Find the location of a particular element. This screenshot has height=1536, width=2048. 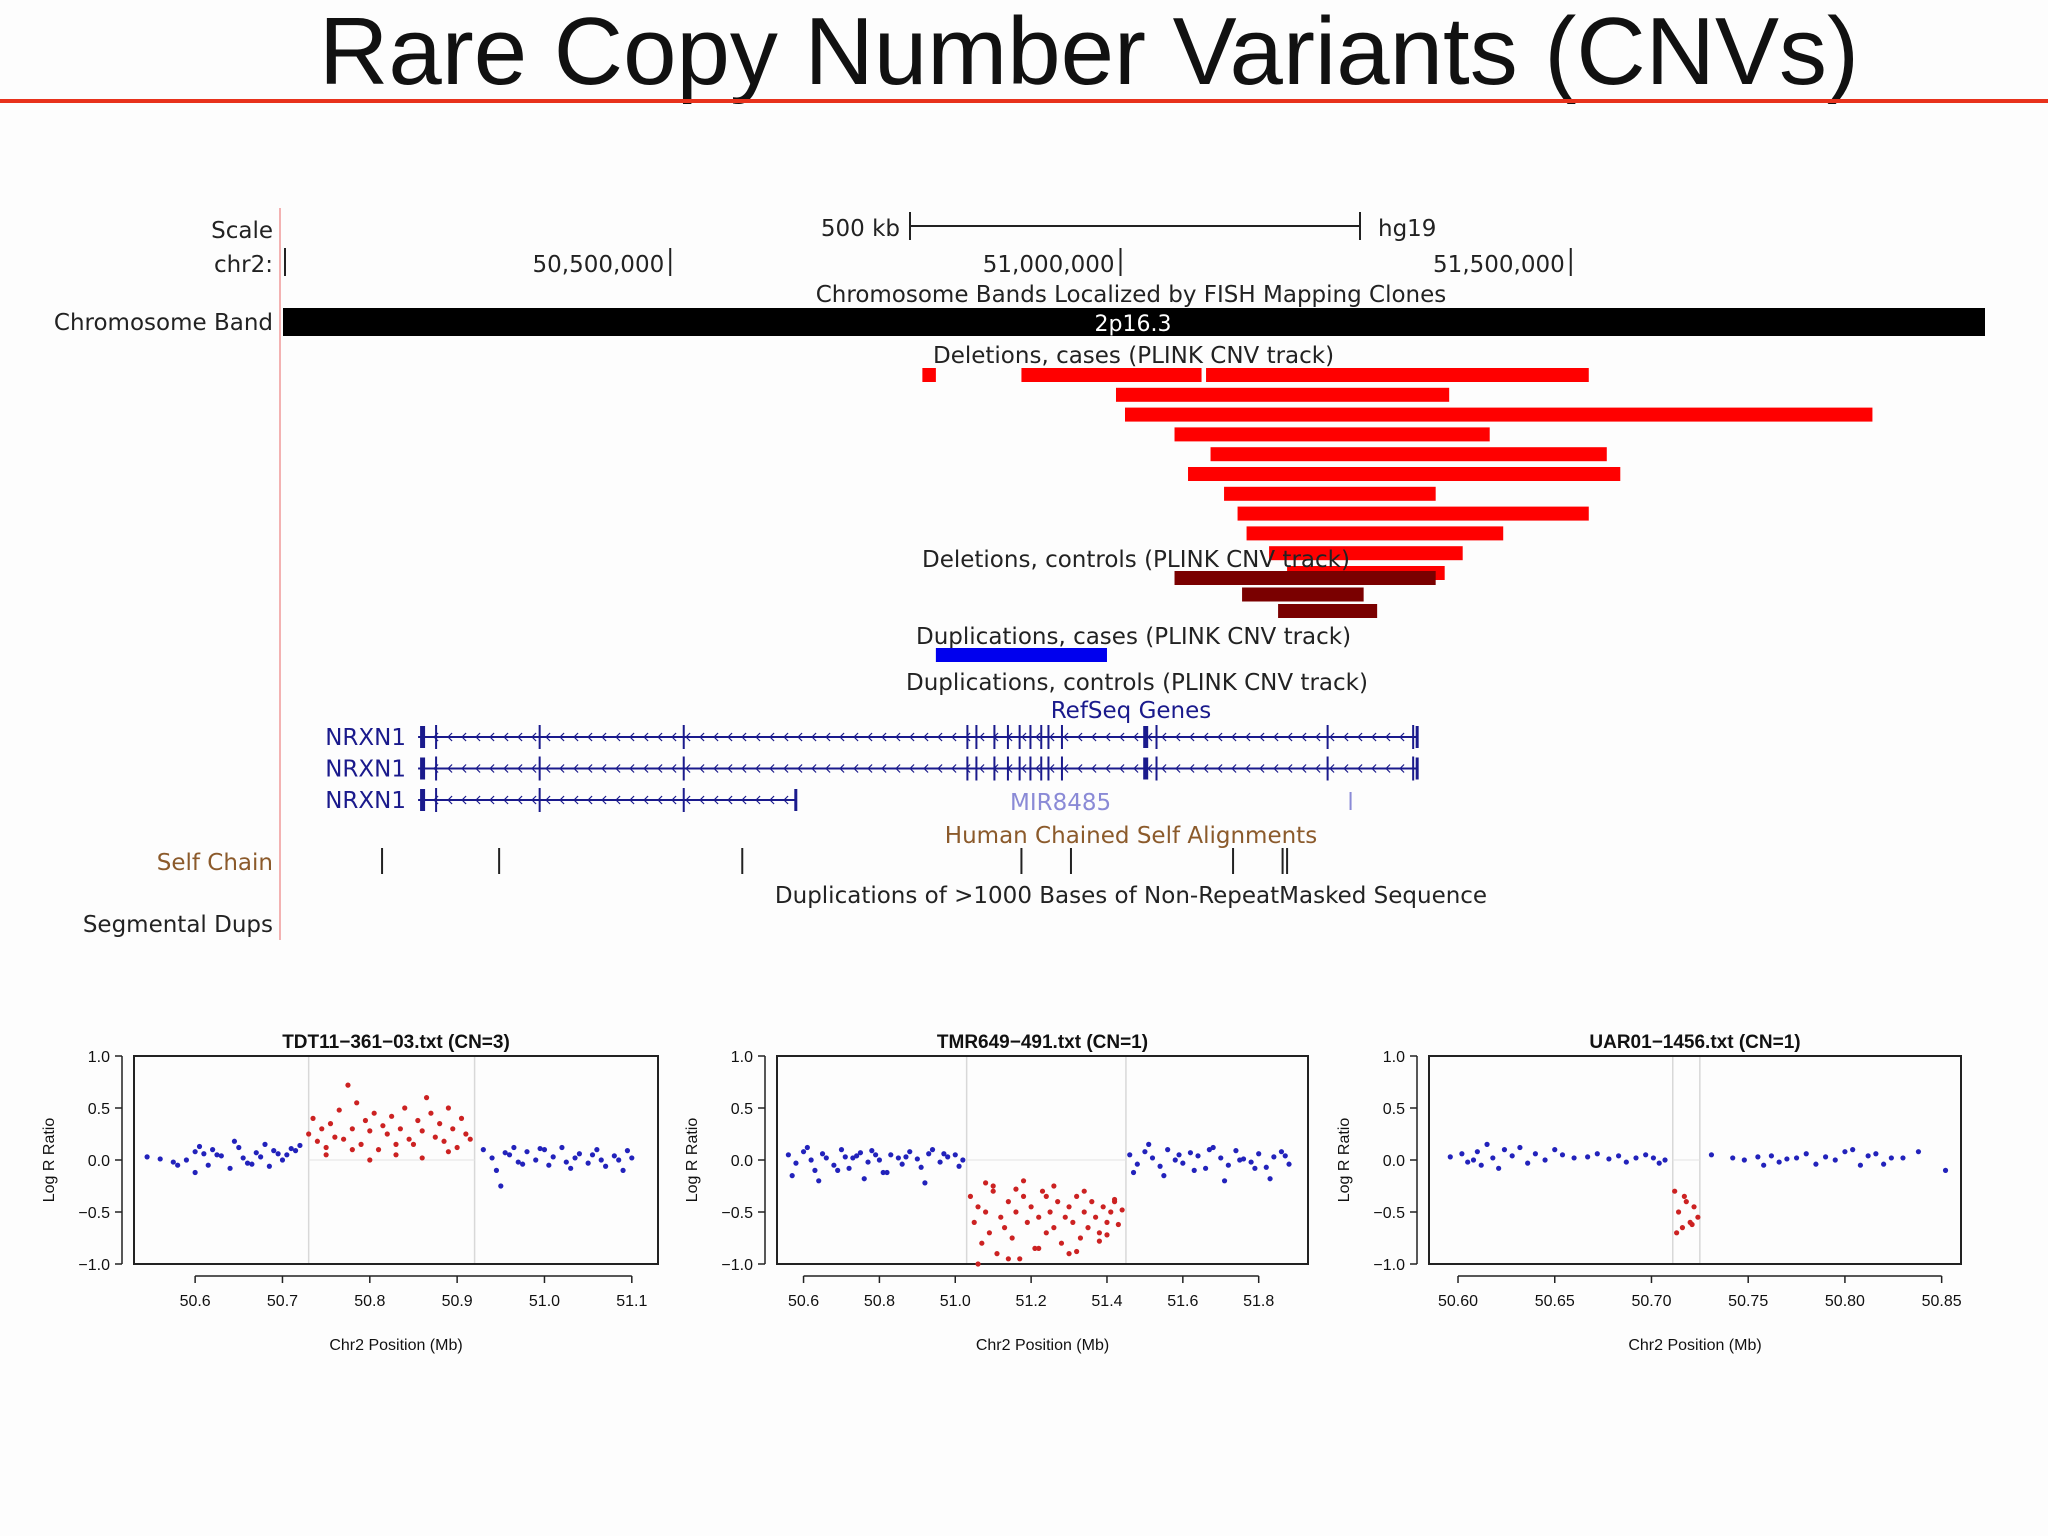

mirna-label: MIR8485 is located at coordinates (1060, 803).